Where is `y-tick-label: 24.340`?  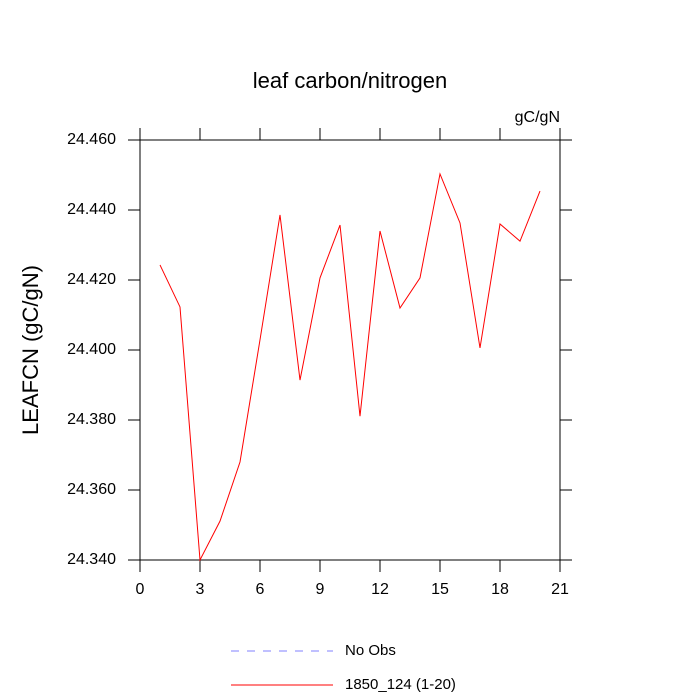 y-tick-label: 24.340 is located at coordinates (91, 559).